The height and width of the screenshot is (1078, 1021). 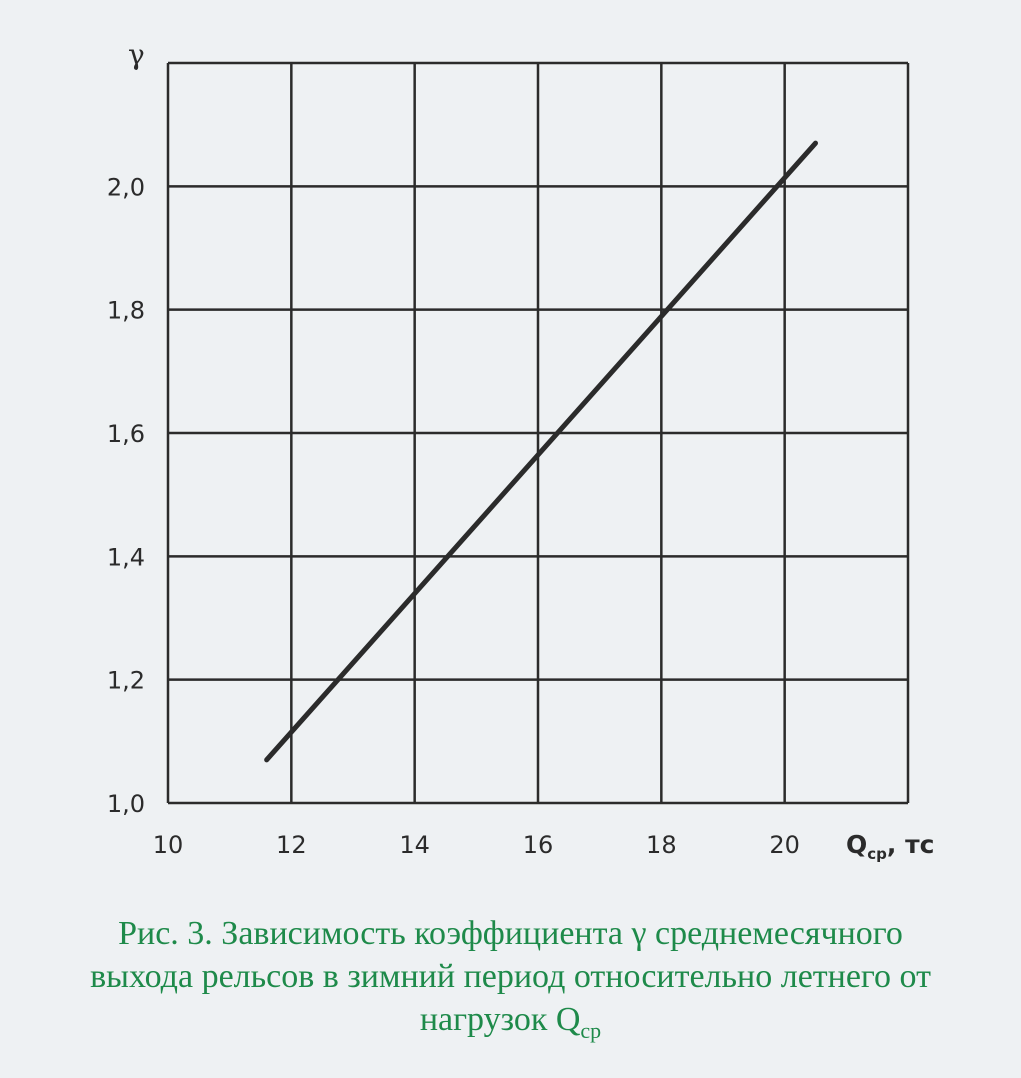 What do you see at coordinates (476, 845) in the screenshot?
I see `x-tick-labels: 10 12 14 16 18 20` at bounding box center [476, 845].